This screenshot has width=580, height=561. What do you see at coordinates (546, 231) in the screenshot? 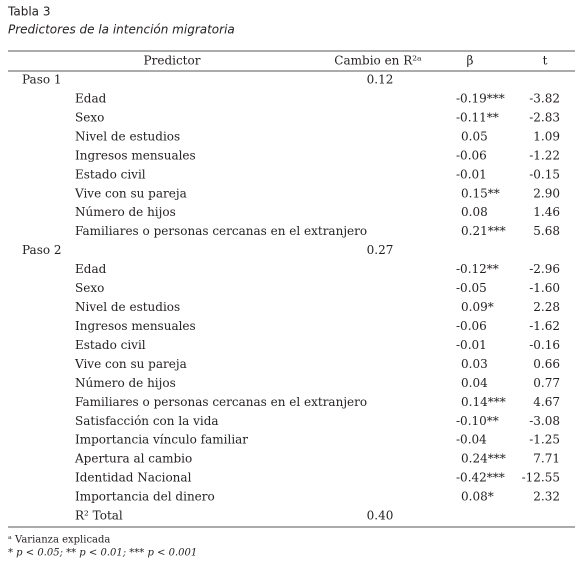
I see `t-value: 5.68` at bounding box center [546, 231].